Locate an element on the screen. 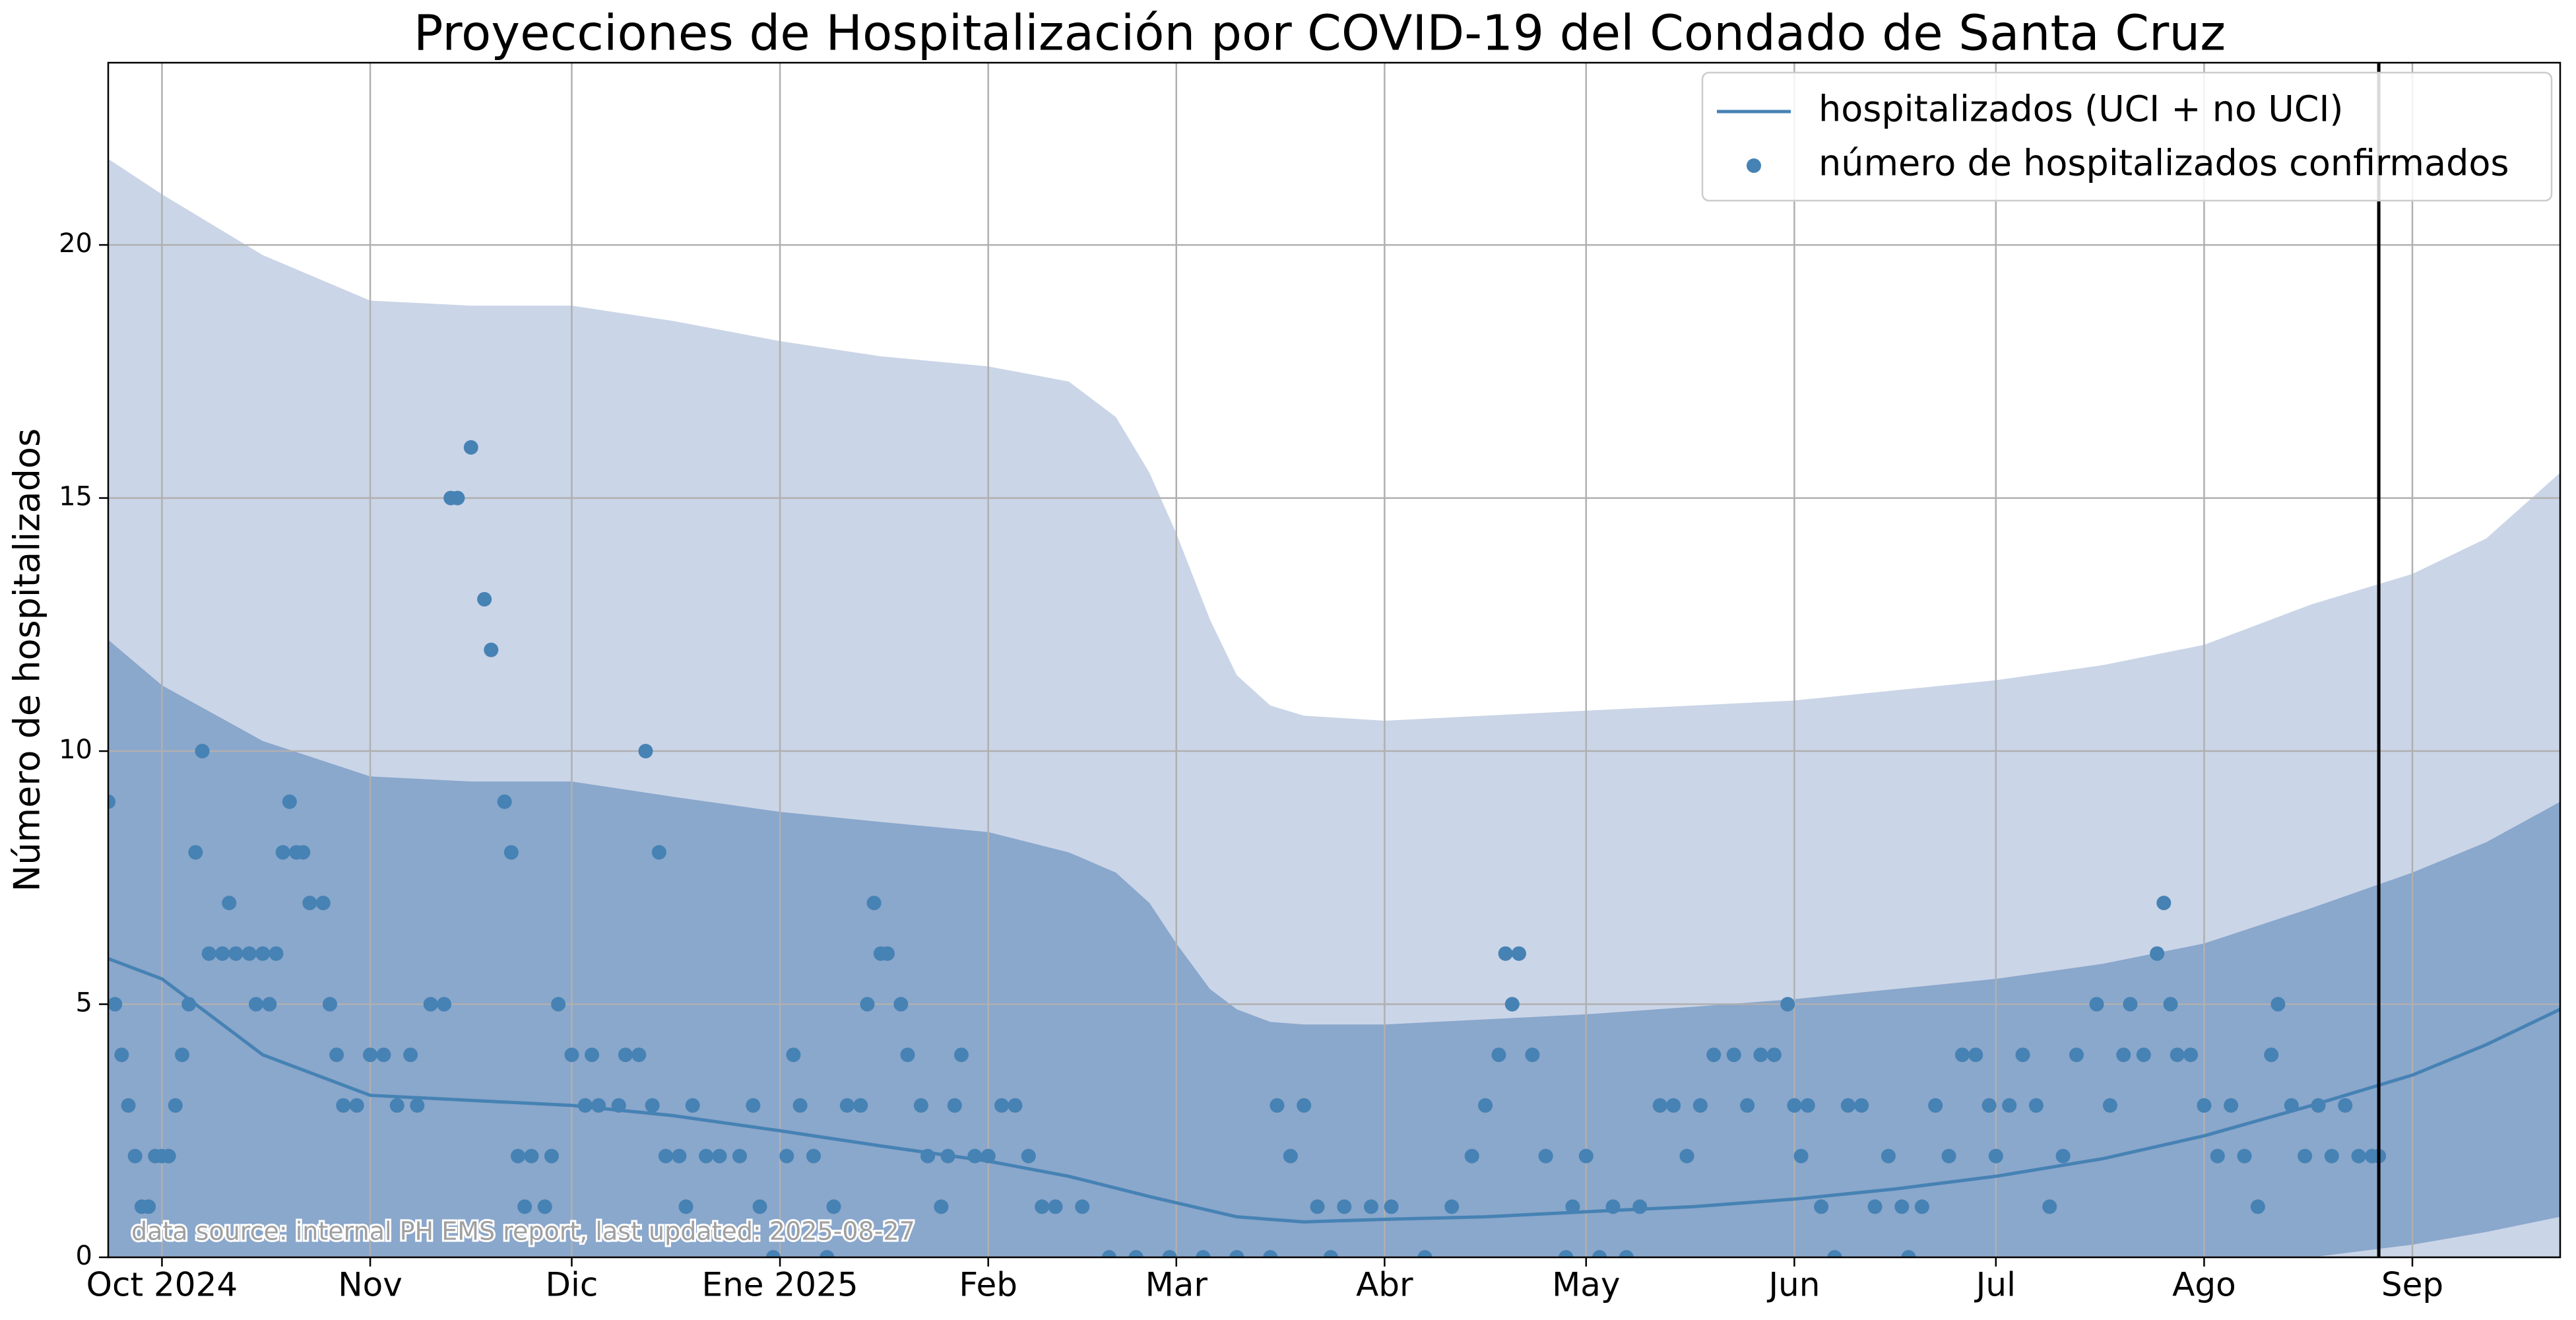  y-tick-label: 10 is located at coordinates (75, 750).